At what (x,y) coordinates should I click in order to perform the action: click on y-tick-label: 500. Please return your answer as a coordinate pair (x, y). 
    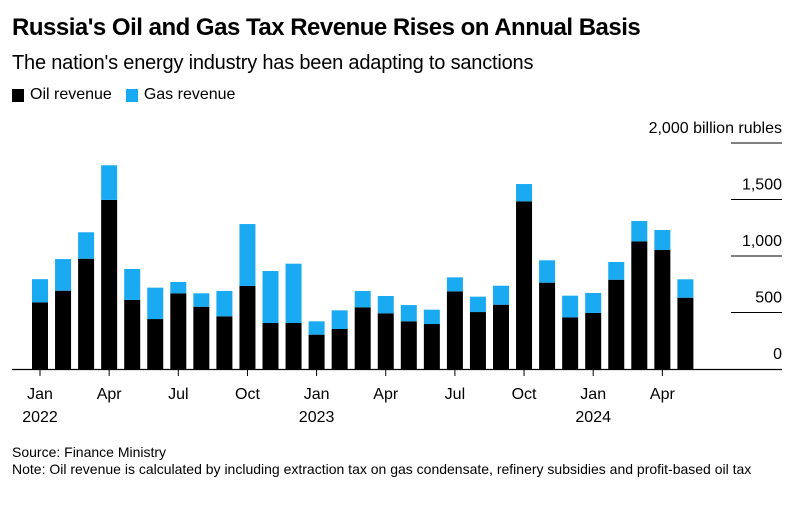
    Looking at the image, I should click on (768, 298).